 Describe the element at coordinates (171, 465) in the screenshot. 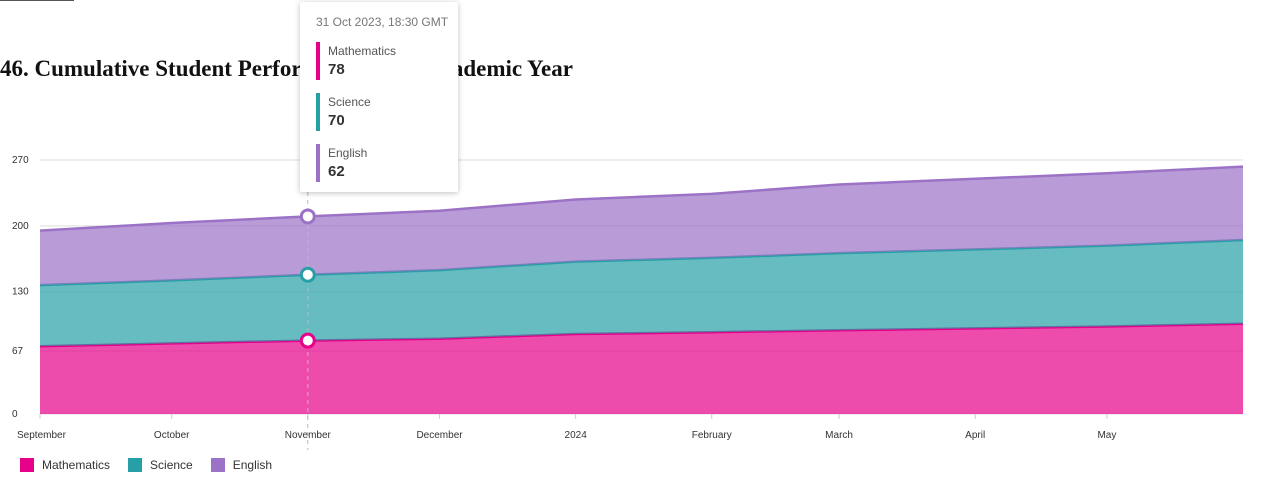

I see `legend-label: Science` at that location.